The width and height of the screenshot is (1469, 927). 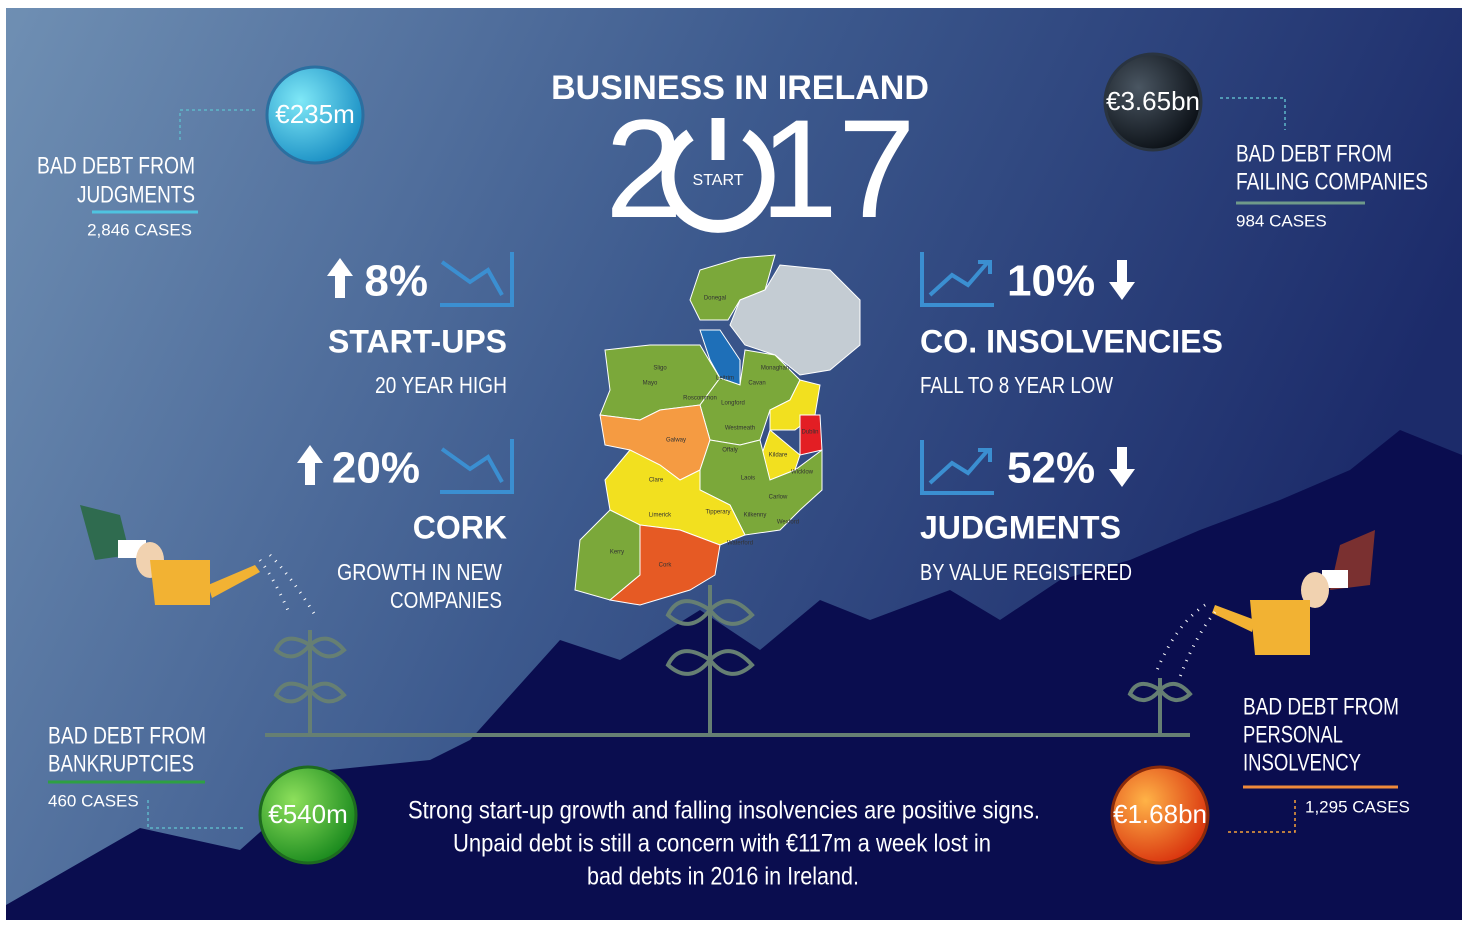 I want to click on year-end: 17, so click(x=838, y=168).